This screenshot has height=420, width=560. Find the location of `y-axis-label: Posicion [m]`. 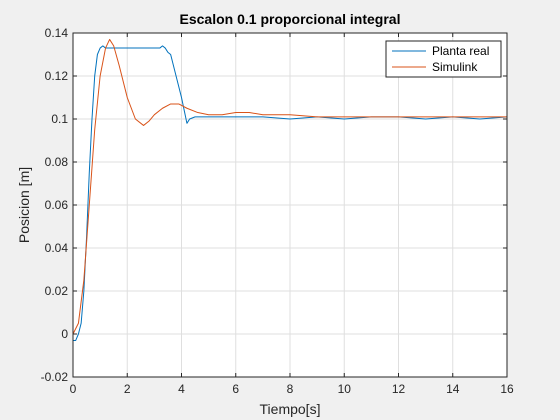

y-axis-label: Posicion [m] is located at coordinates (24, 205).